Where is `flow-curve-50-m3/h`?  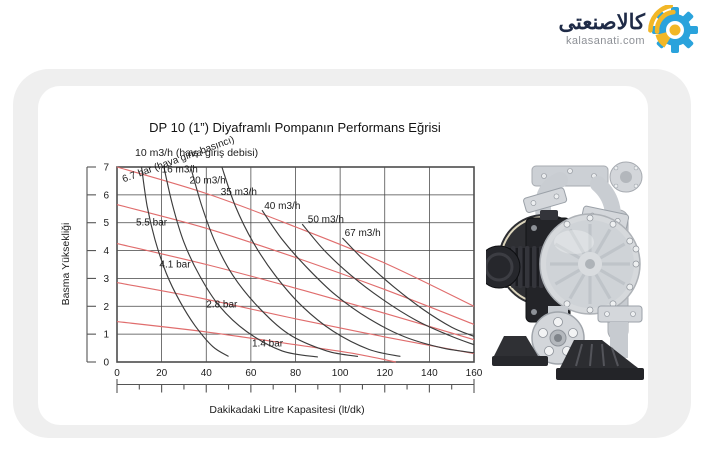
flow-curve-50-m3/h is located at coordinates (388, 284).